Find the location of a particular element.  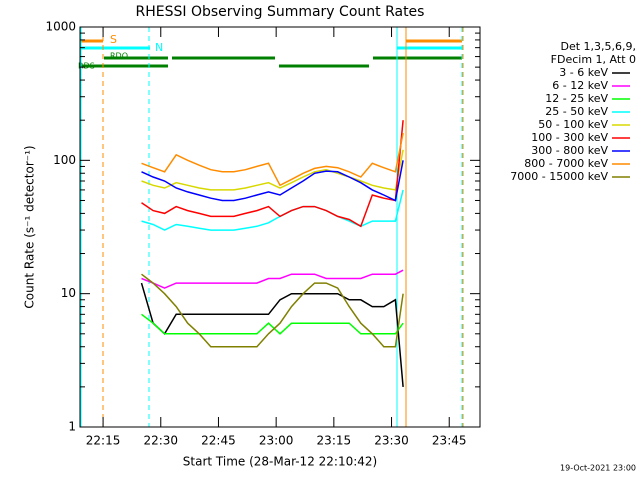

x-tick-label: 23:15 is located at coordinates (334, 441).